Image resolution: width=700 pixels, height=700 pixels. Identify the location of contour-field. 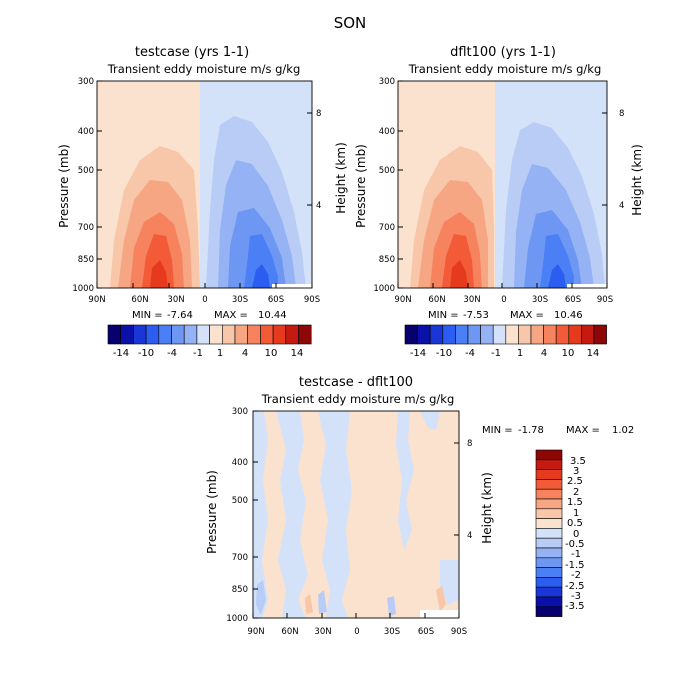
(356, 514).